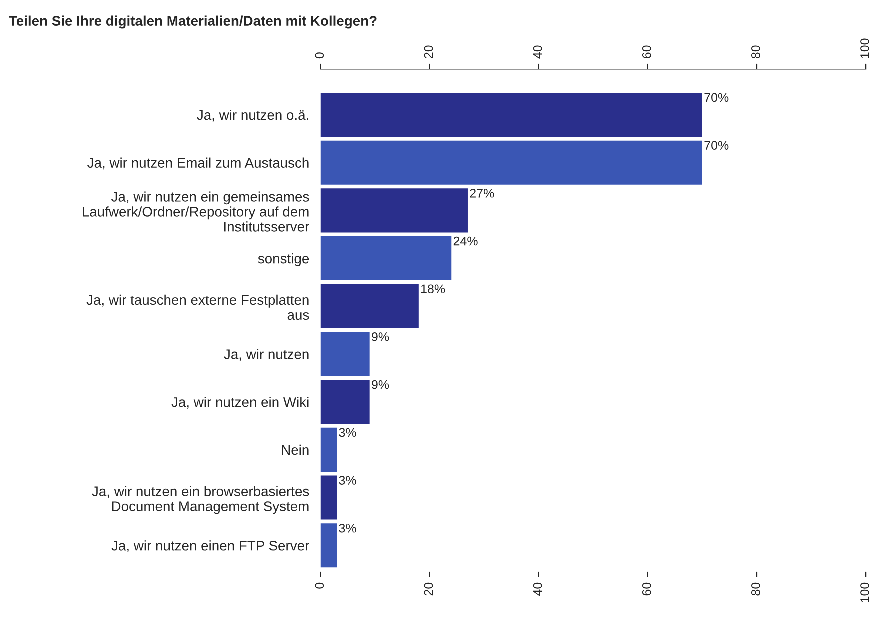  Describe the element at coordinates (198, 307) in the screenshot. I see `y-tick-label: Ja, wir tauschen externe Festplatten aus` at that location.